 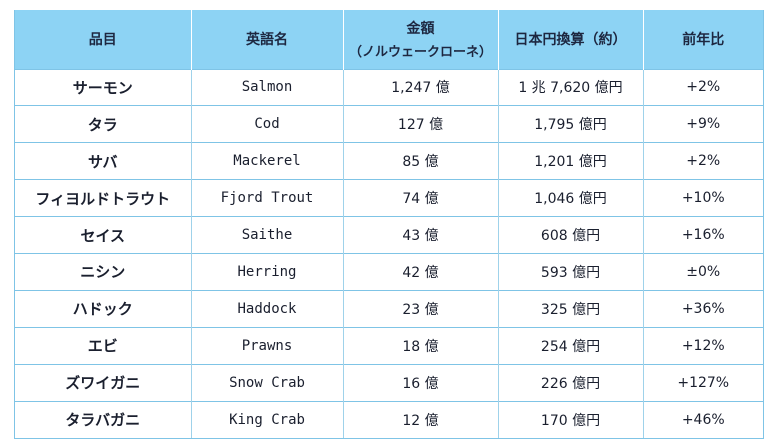 I want to click on cell-item: ハドック, so click(x=103, y=308).